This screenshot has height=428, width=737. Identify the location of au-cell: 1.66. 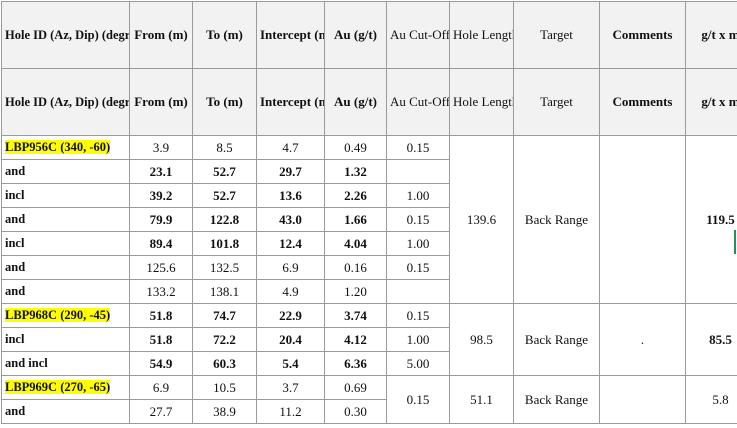
(355, 219).